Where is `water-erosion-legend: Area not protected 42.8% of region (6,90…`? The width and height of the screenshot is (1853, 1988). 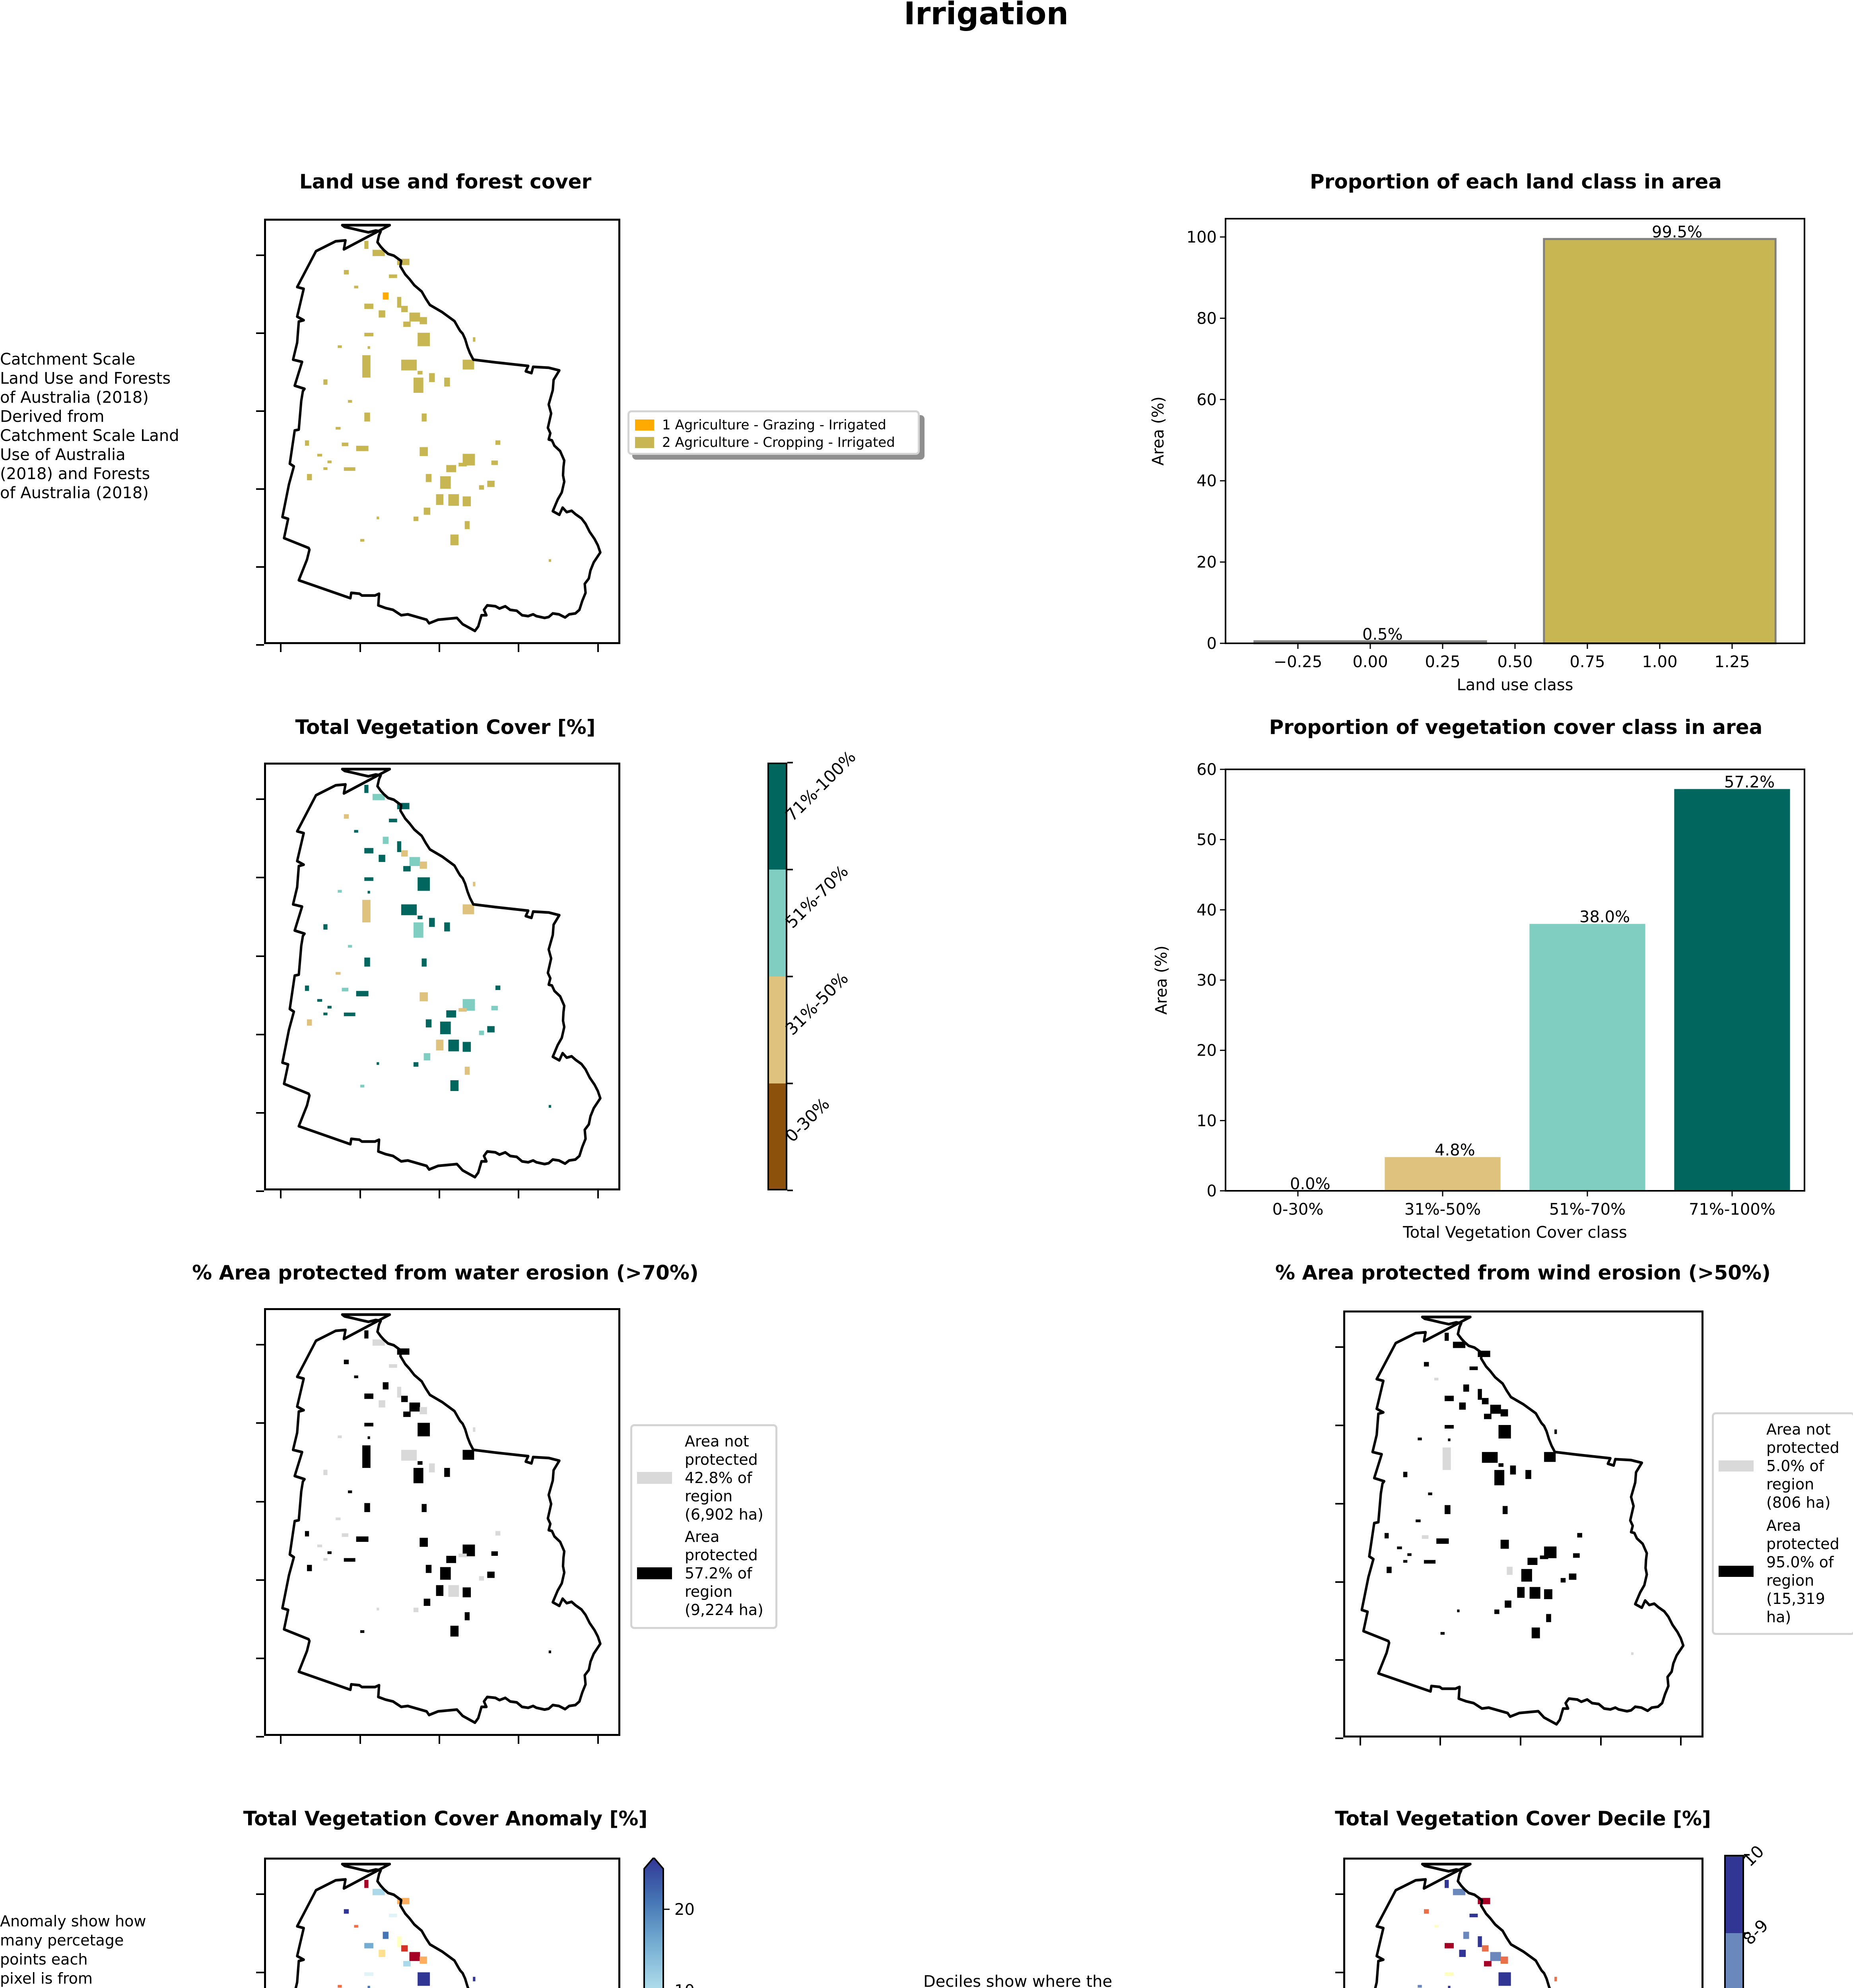 water-erosion-legend: Area not protected 42.8% of region (6,90… is located at coordinates (703, 1526).